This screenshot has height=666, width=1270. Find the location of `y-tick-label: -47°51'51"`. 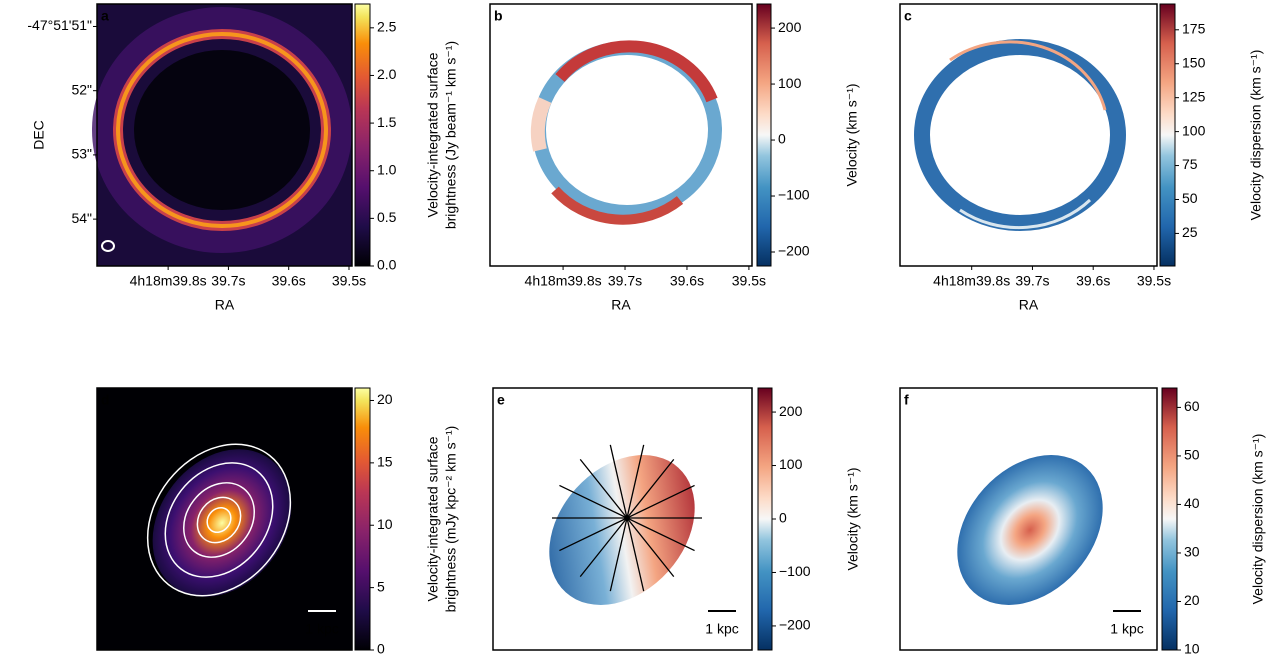

y-tick-label: -47°51'51" is located at coordinates (59, 25).